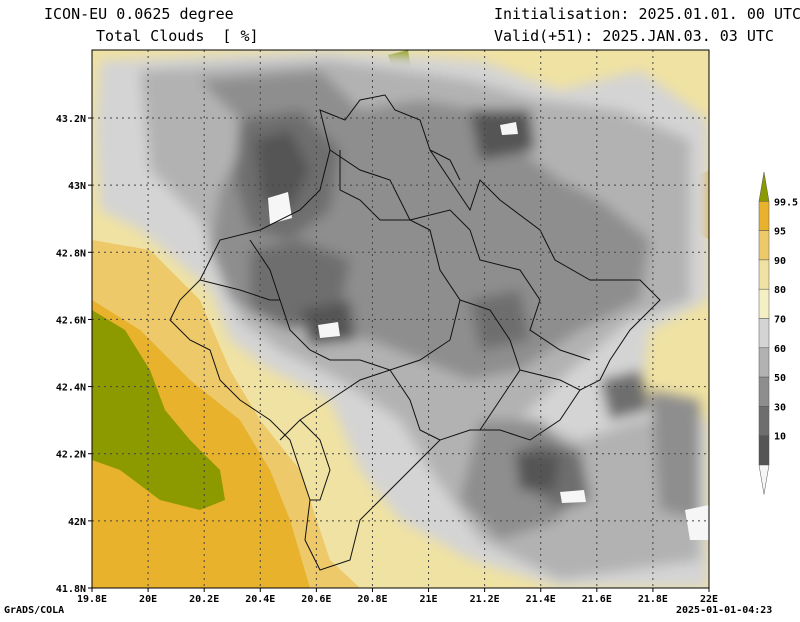 This screenshot has height=622, width=800. I want to click on x-tick-label: 20.8E, so click(372, 599).